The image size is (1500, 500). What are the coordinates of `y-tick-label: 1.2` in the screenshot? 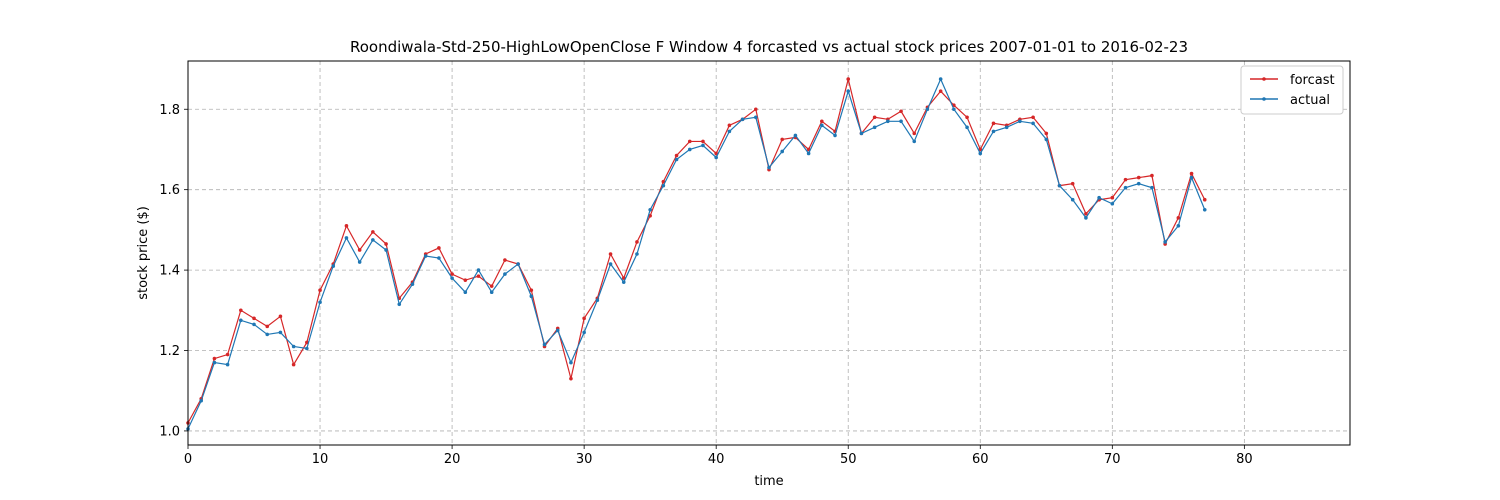 It's located at (169, 351).